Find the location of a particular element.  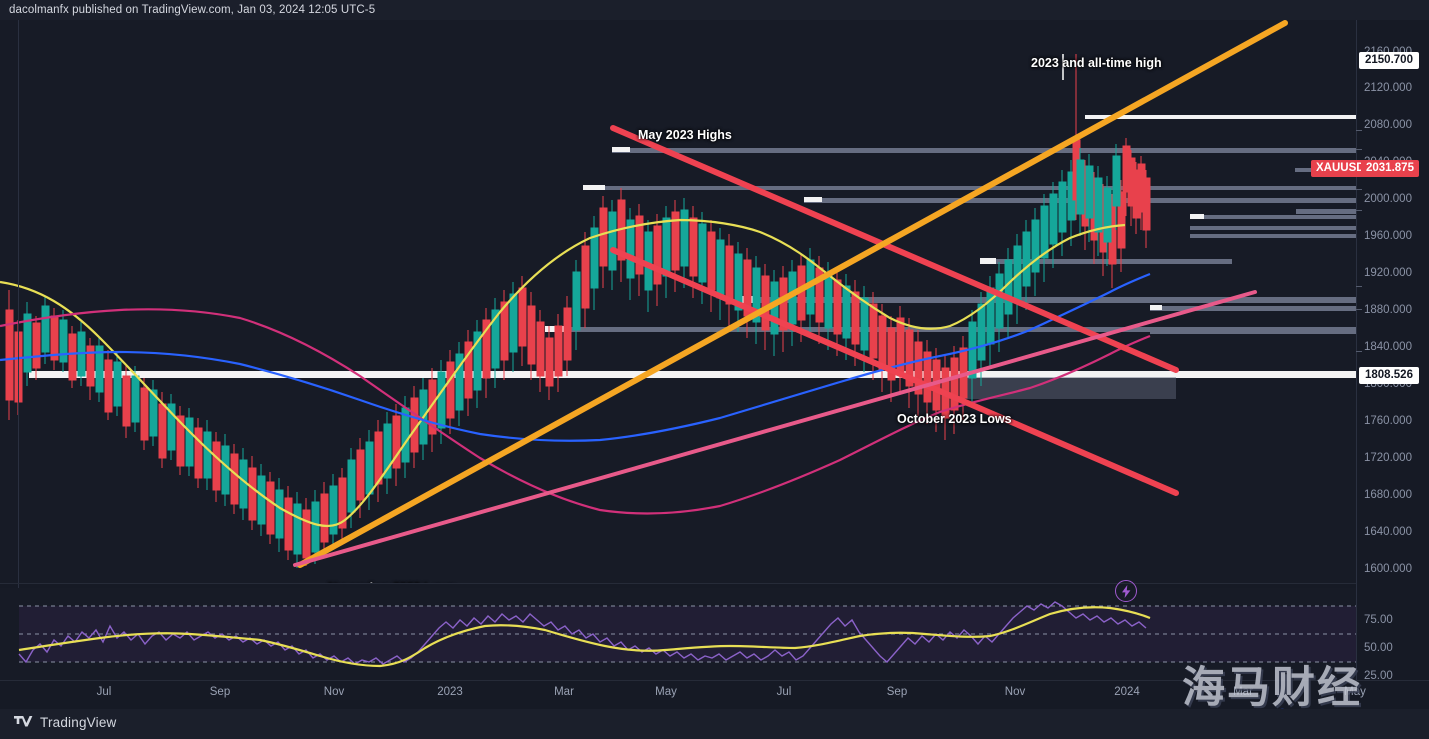

watermark-chinese: 海马财经 is located at coordinates (1272, 688).